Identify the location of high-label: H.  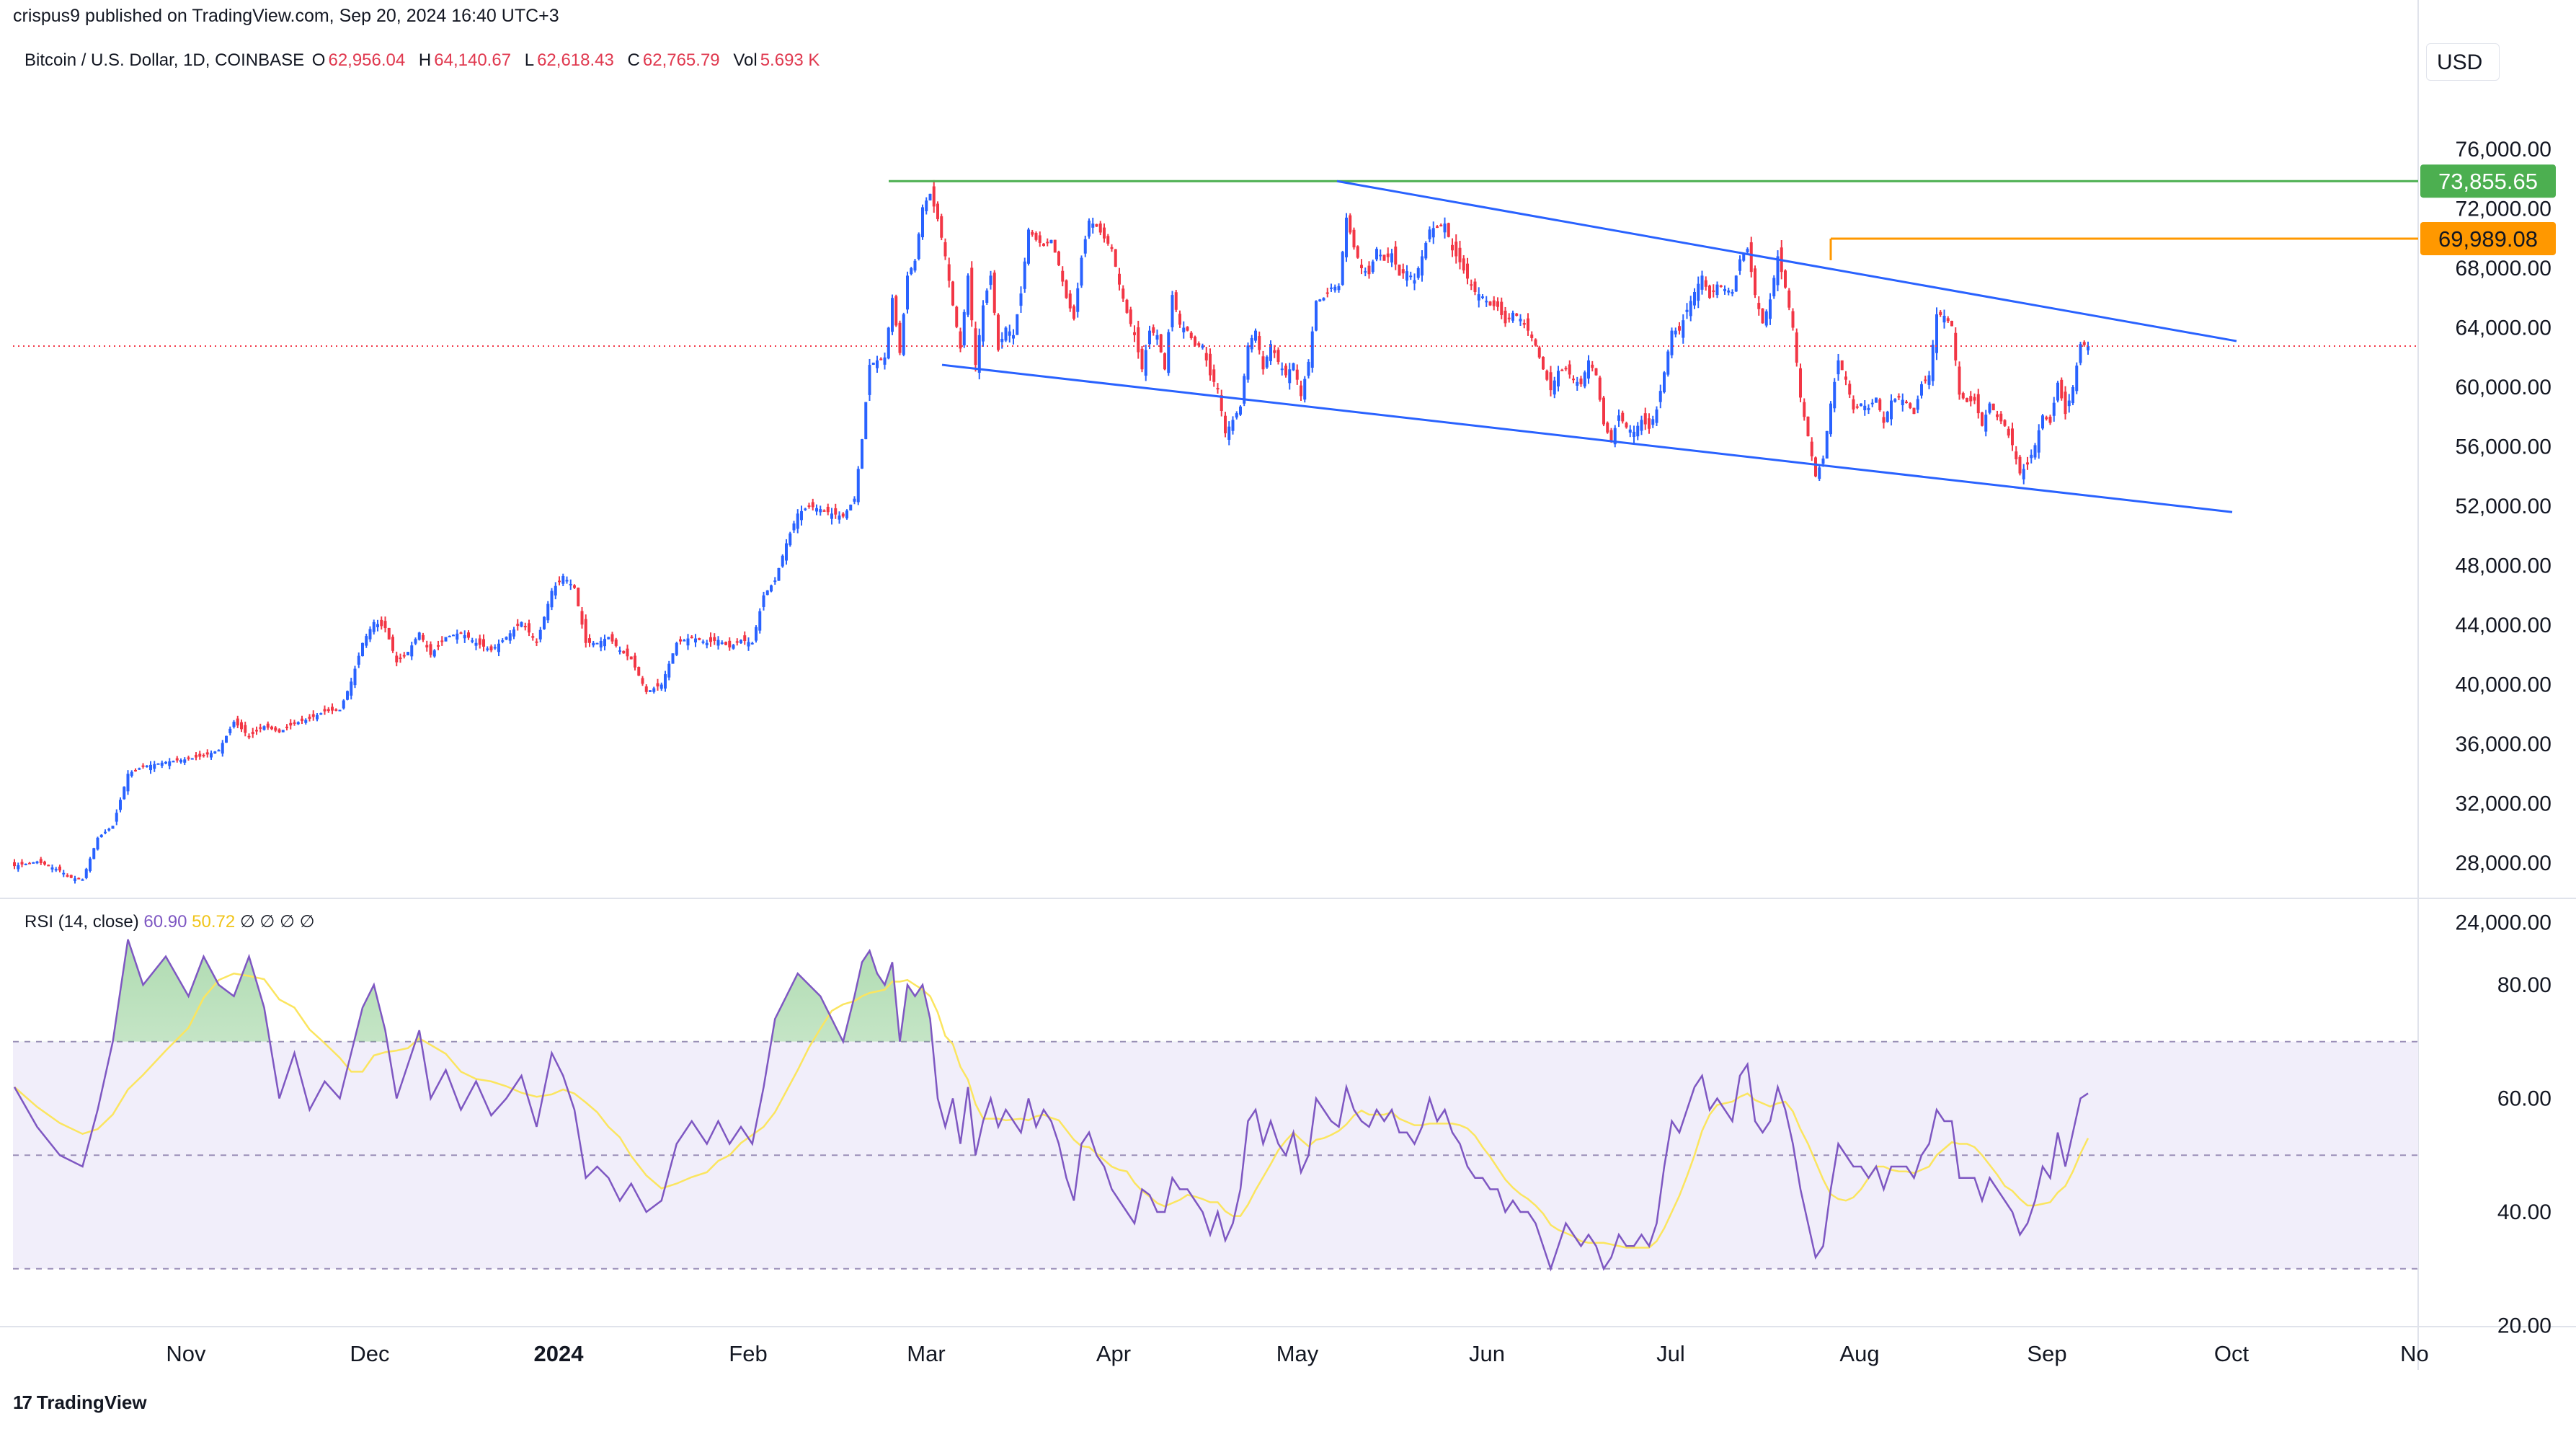
(425, 60).